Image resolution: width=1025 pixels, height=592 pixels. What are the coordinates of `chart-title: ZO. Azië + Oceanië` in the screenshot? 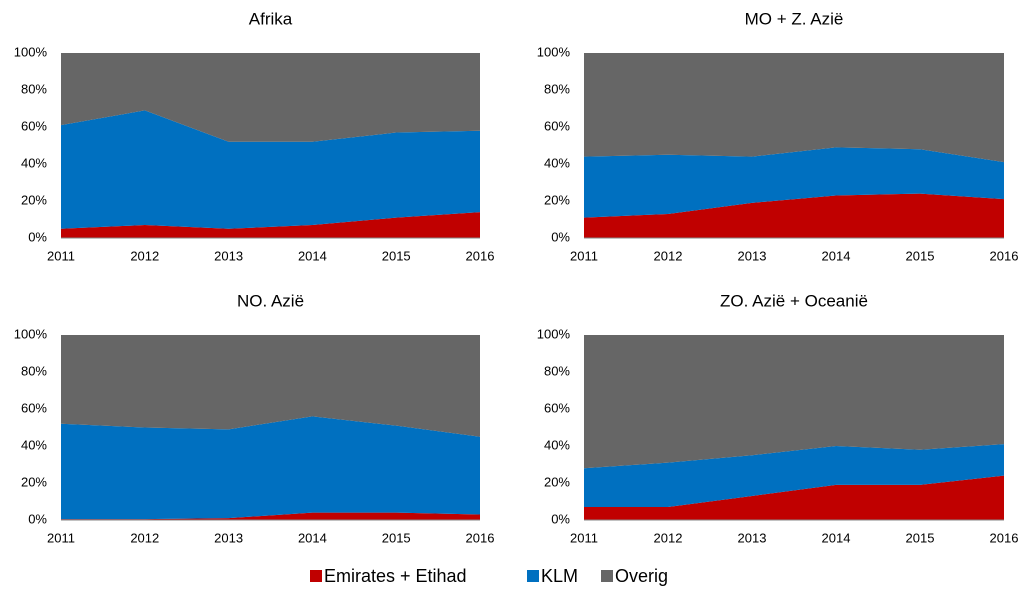 It's located at (794, 300).